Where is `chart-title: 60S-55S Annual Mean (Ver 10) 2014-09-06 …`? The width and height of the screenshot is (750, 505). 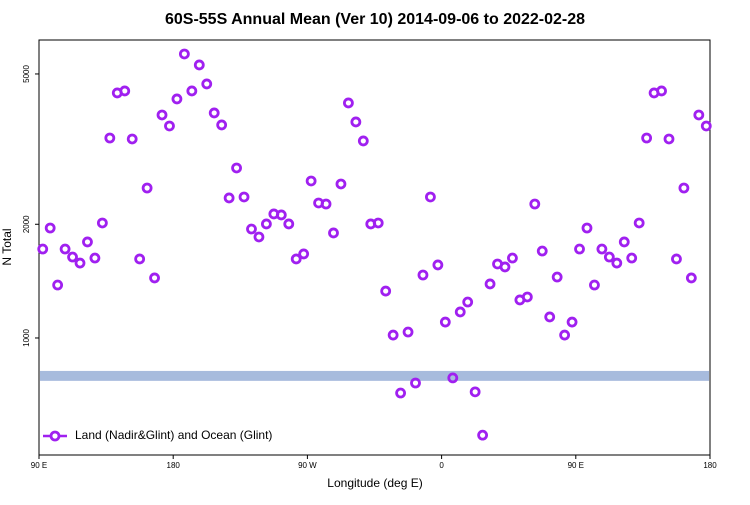
chart-title: 60S-55S Annual Mean (Ver 10) 2014-09-06 … is located at coordinates (375, 19).